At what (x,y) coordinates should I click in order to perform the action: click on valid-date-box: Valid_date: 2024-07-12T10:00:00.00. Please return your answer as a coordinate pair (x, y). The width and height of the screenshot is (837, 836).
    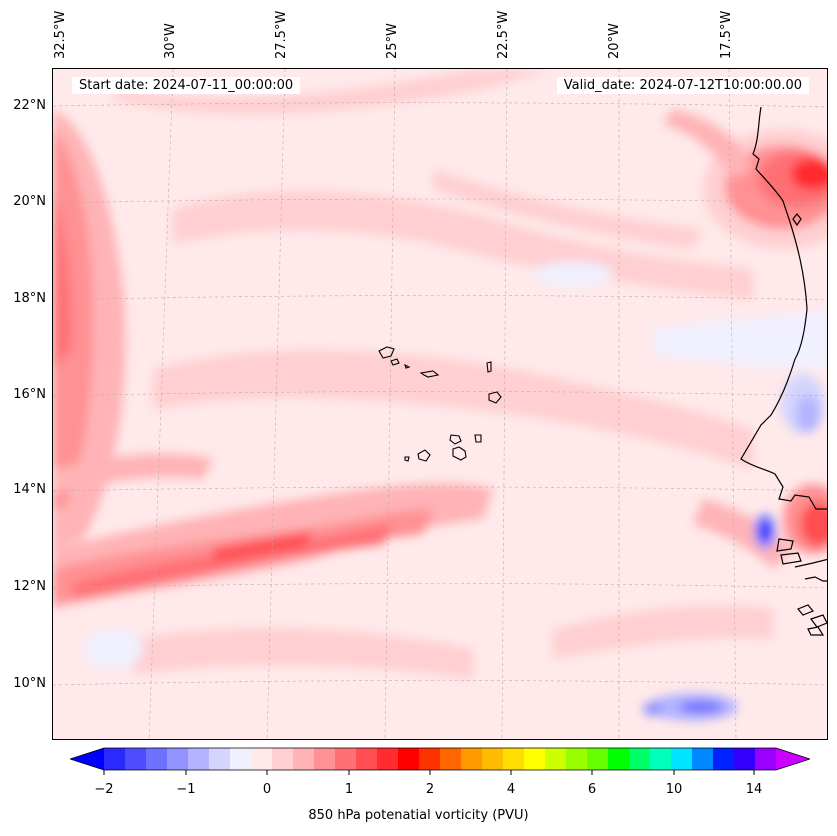
    Looking at the image, I should click on (682, 85).